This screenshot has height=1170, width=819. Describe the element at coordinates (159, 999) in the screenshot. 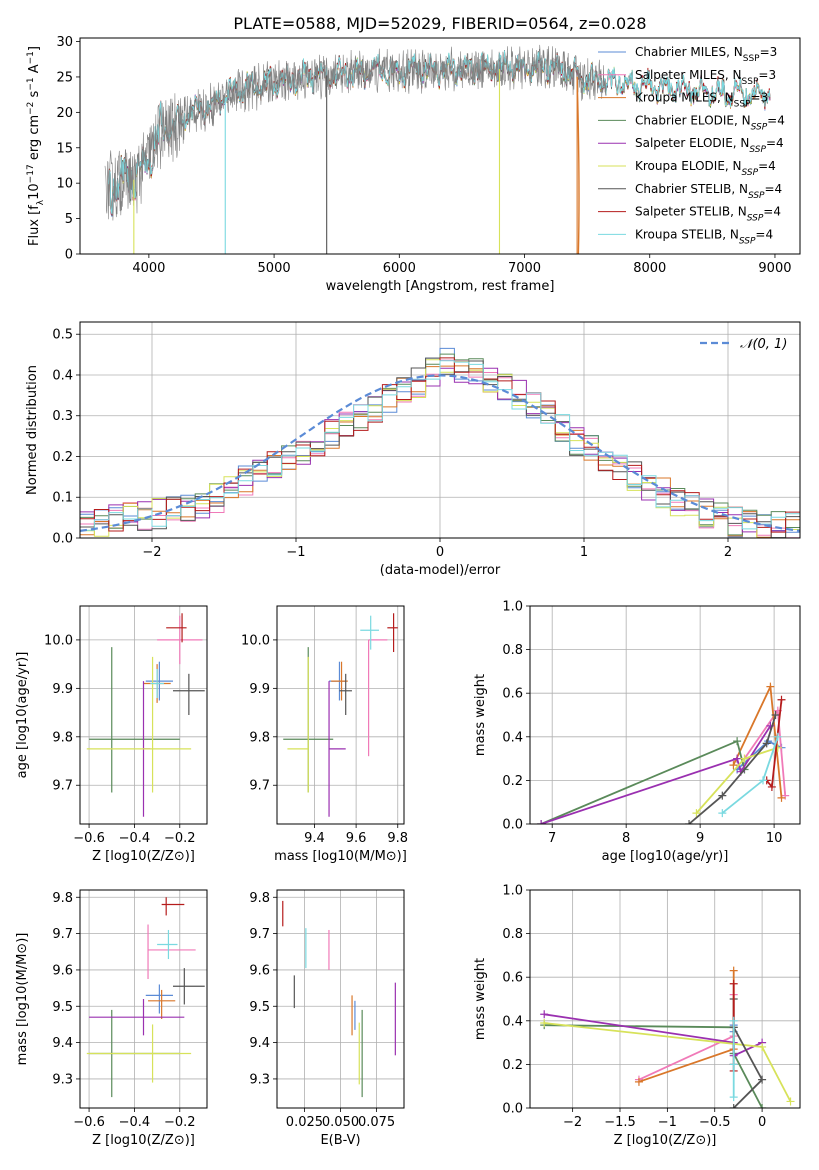

I see `error-point-chabrier-miles` at that location.